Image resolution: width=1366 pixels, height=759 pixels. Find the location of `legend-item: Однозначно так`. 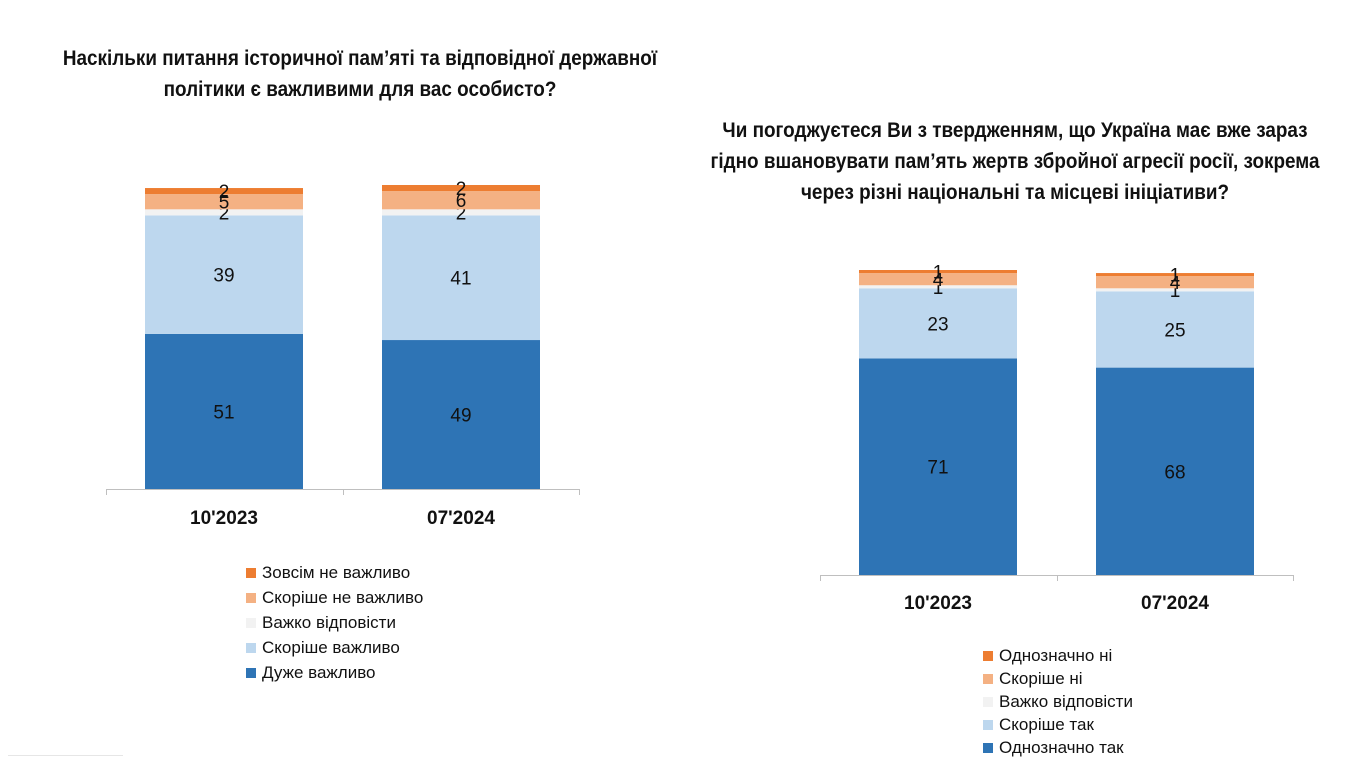

legend-item: Однозначно так is located at coordinates (1058, 747).